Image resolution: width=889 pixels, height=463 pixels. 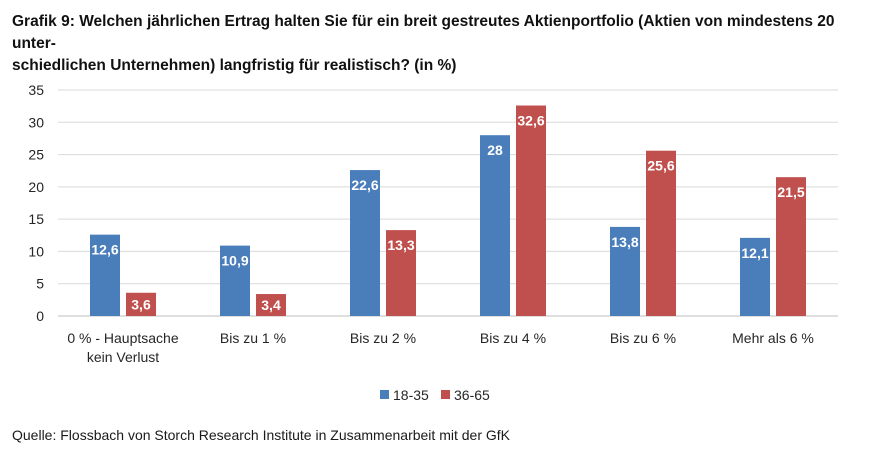 What do you see at coordinates (234, 261) in the screenshot?
I see `data-label: 10,9` at bounding box center [234, 261].